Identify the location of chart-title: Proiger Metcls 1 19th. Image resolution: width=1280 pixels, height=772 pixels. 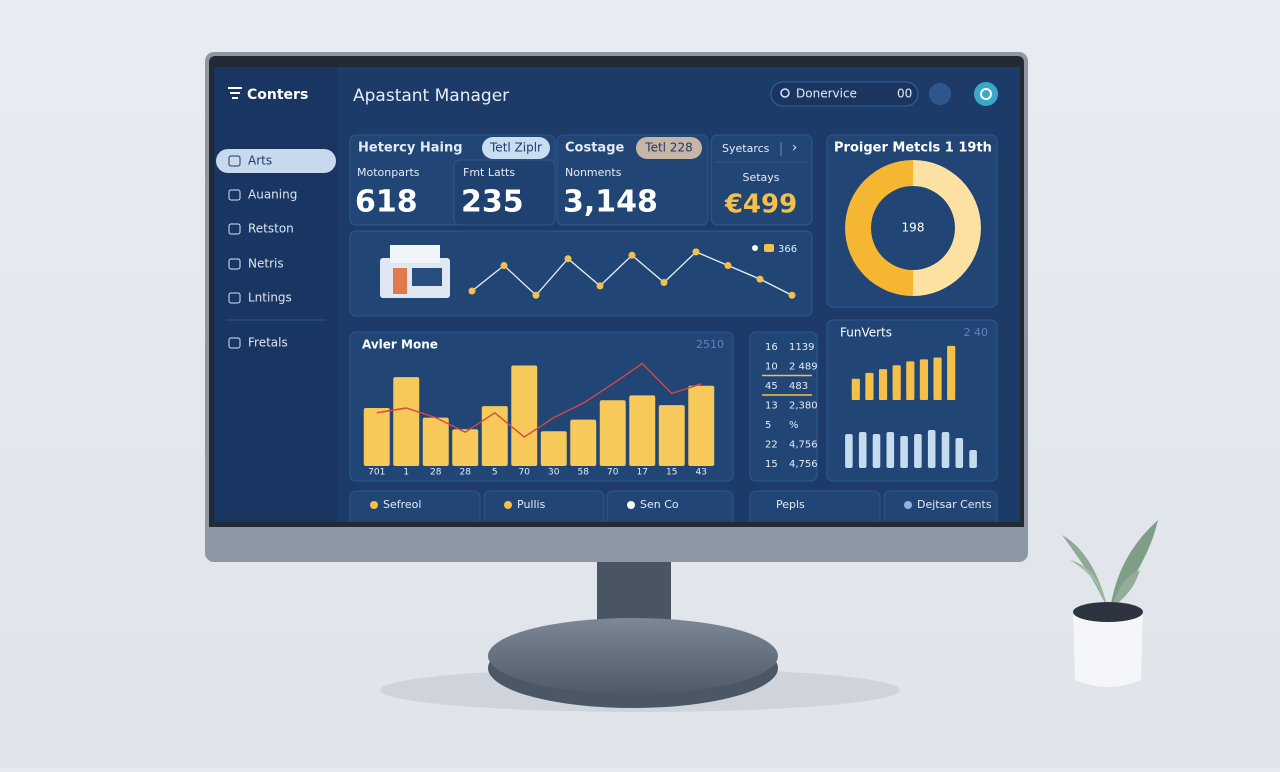
(913, 148).